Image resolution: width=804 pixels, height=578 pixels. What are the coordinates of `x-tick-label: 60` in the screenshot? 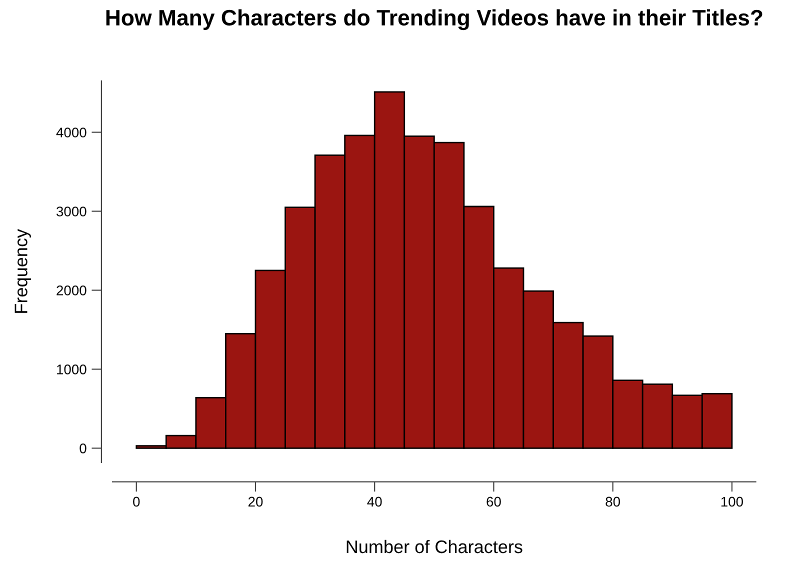 It's located at (493, 501).